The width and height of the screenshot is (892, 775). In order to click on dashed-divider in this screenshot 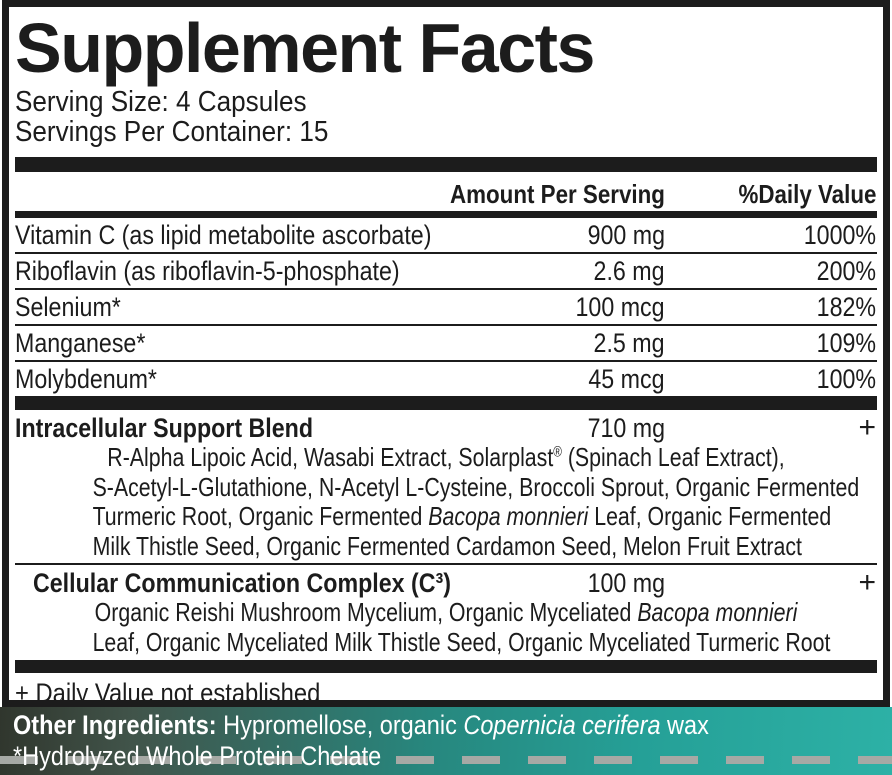, I will do `click(446, 760)`.